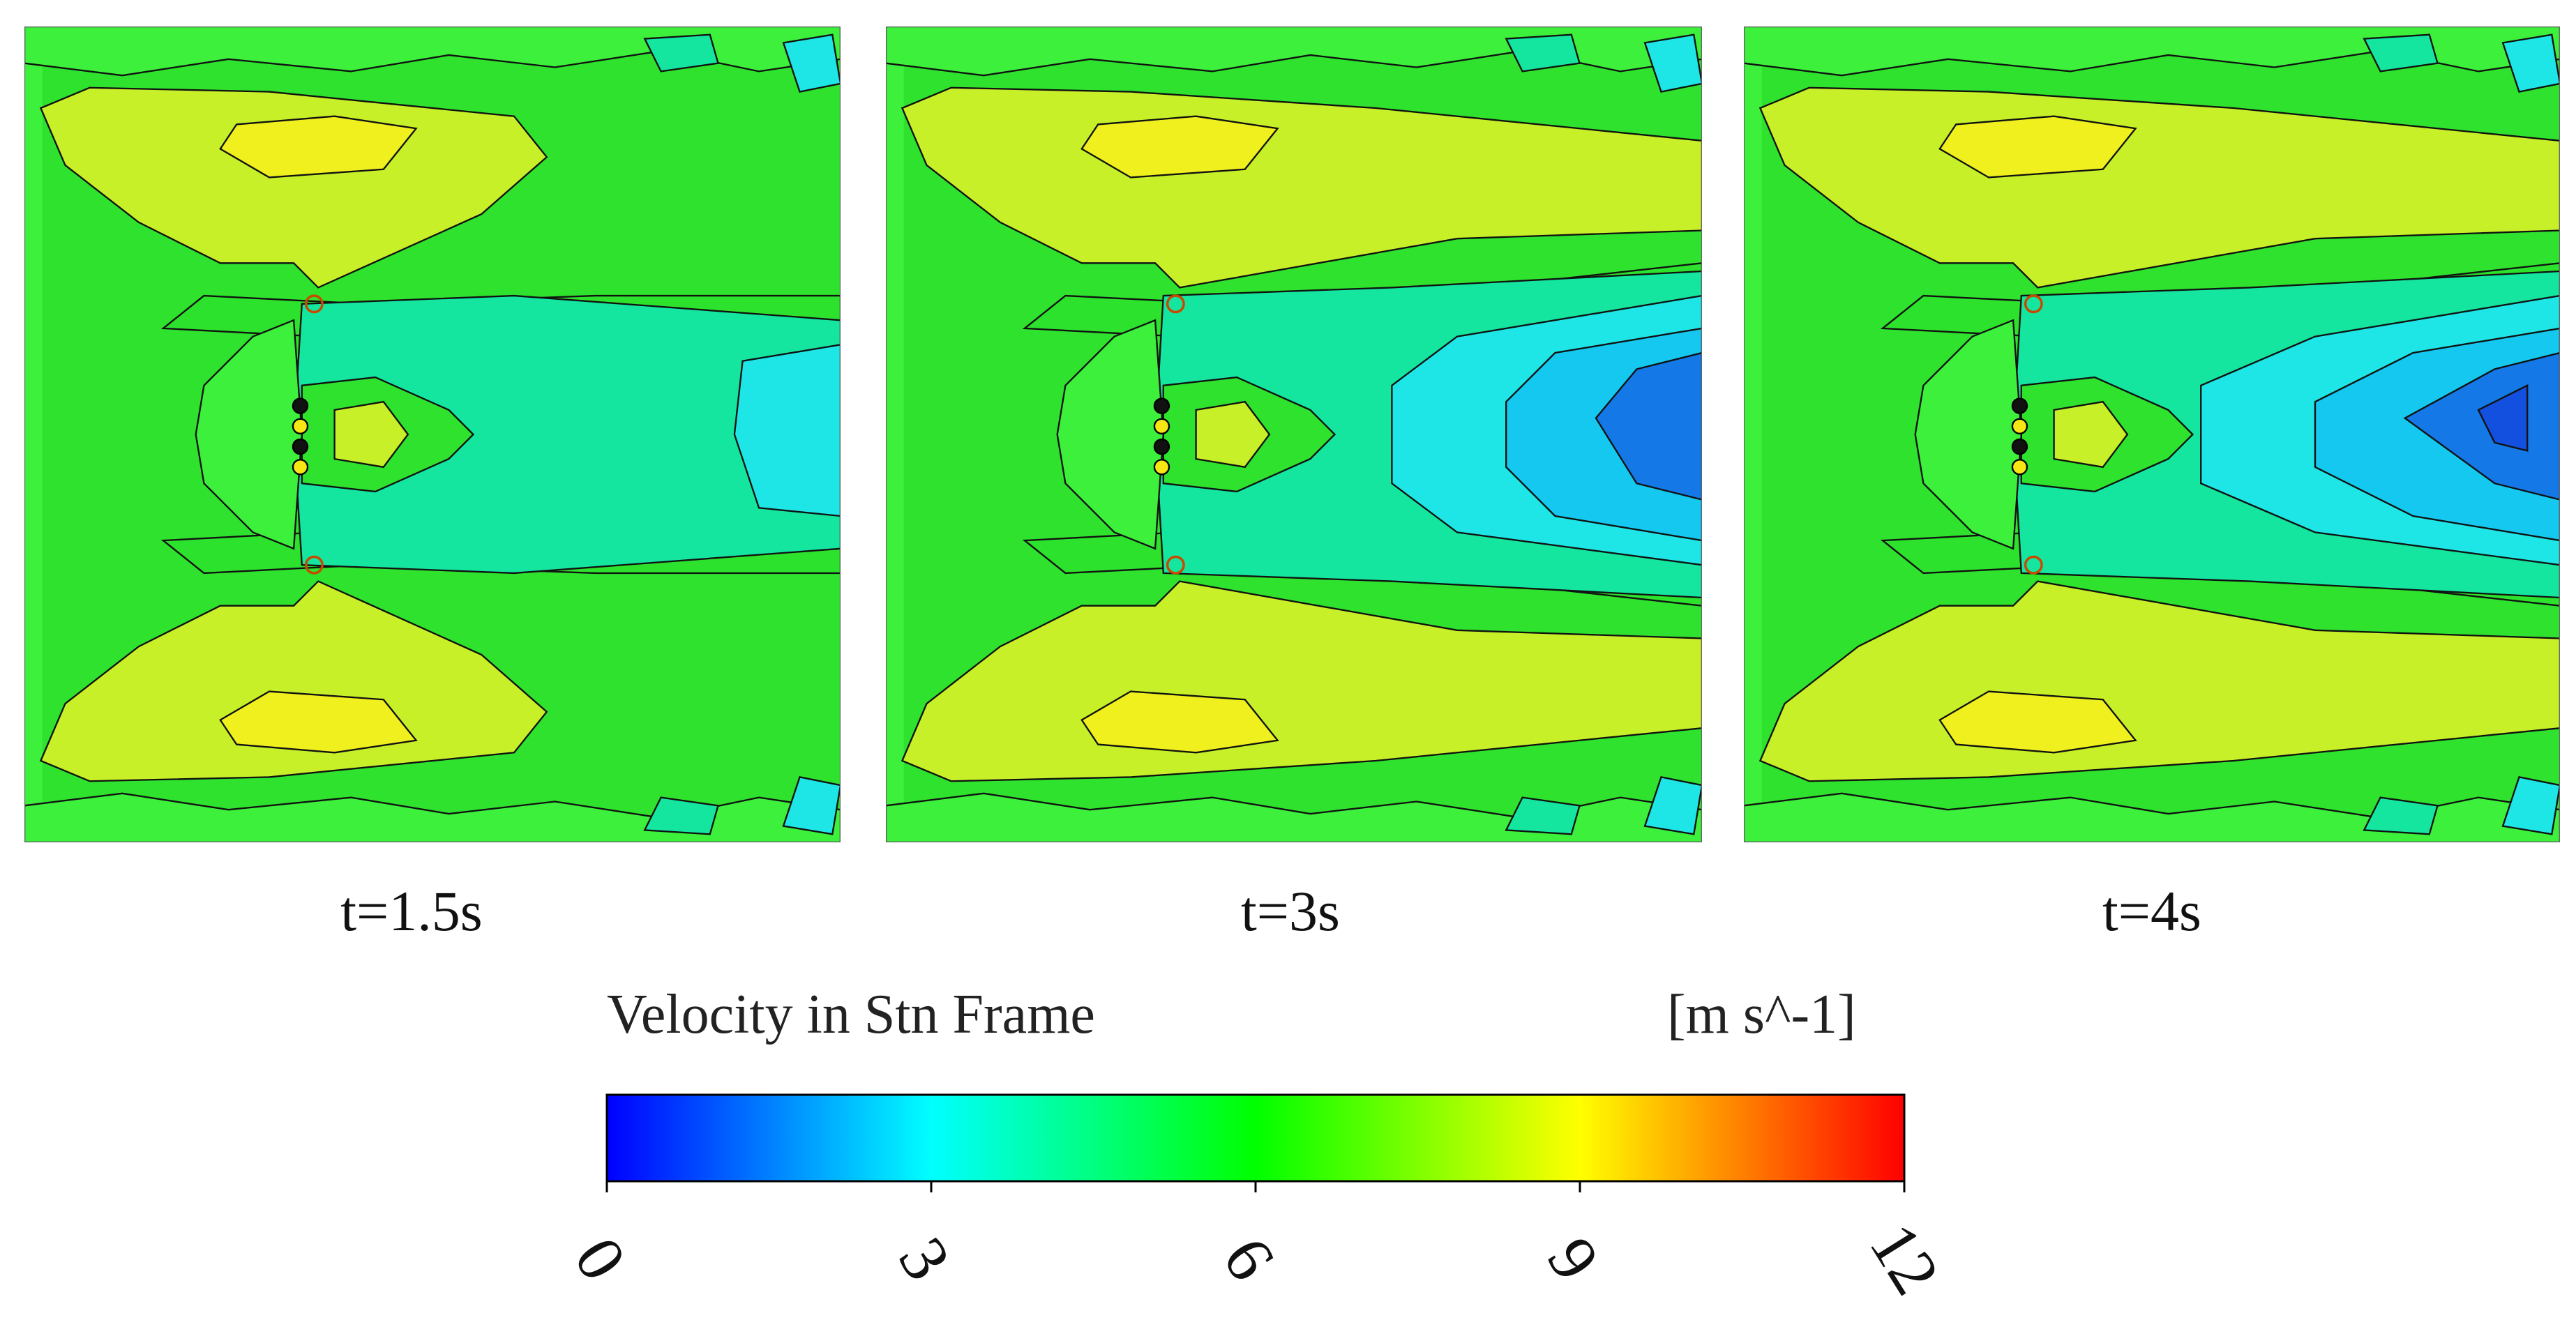 Image resolution: width=2576 pixels, height=1320 pixels. What do you see at coordinates (1249, 1258) in the screenshot?
I see `legend-tick-2: 6` at bounding box center [1249, 1258].